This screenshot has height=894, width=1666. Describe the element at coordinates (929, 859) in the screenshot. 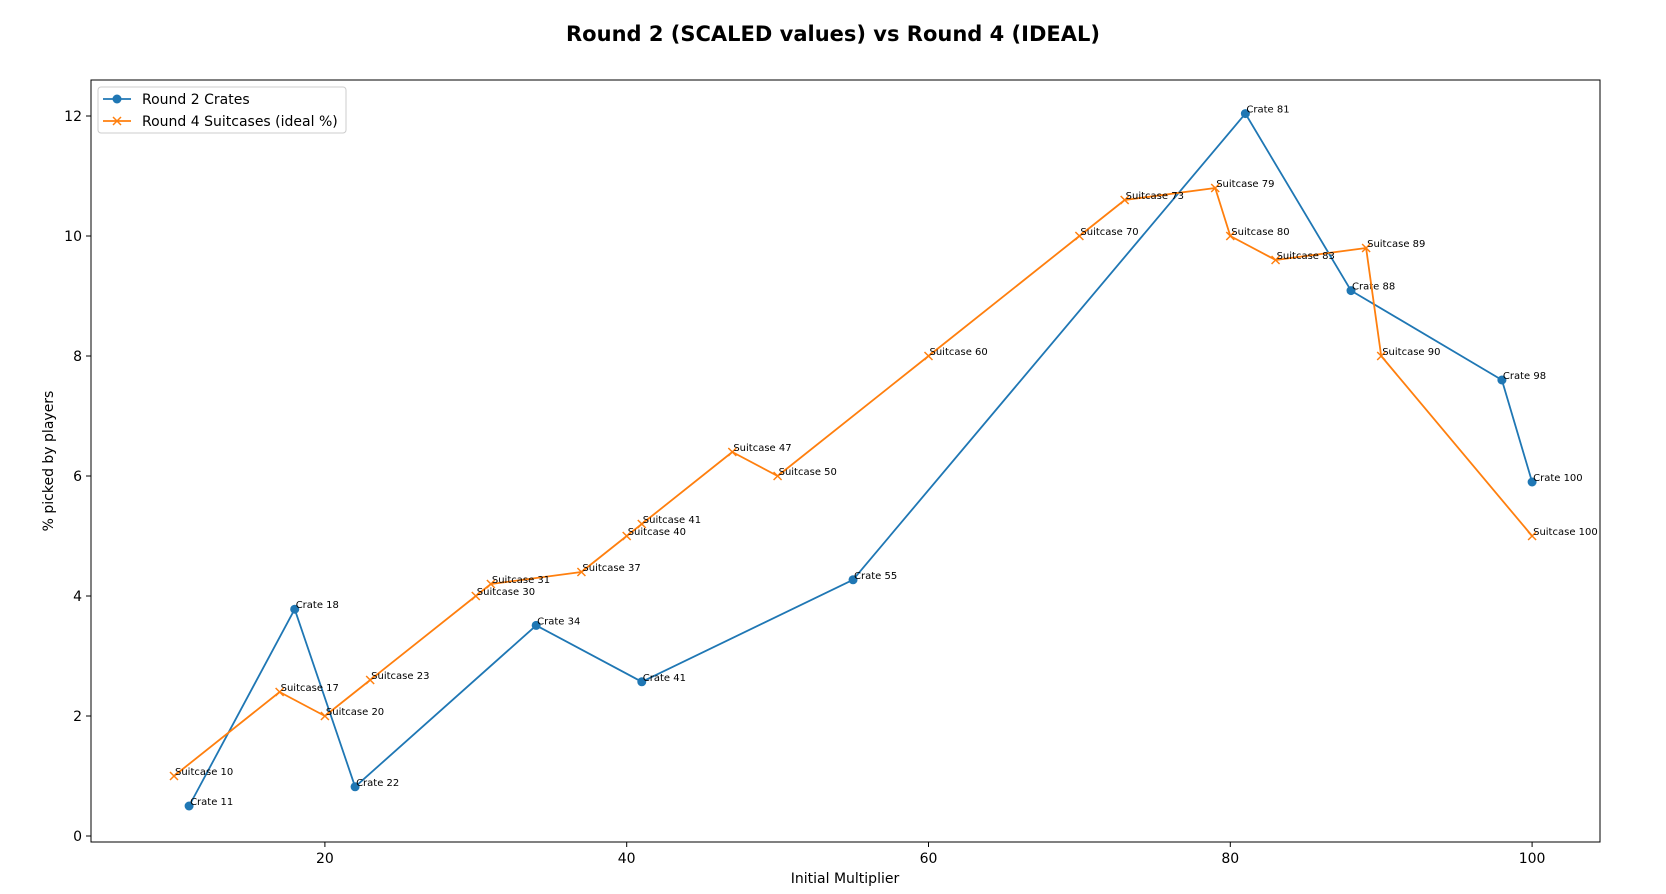

I see `x-tick-label: 60` at that location.